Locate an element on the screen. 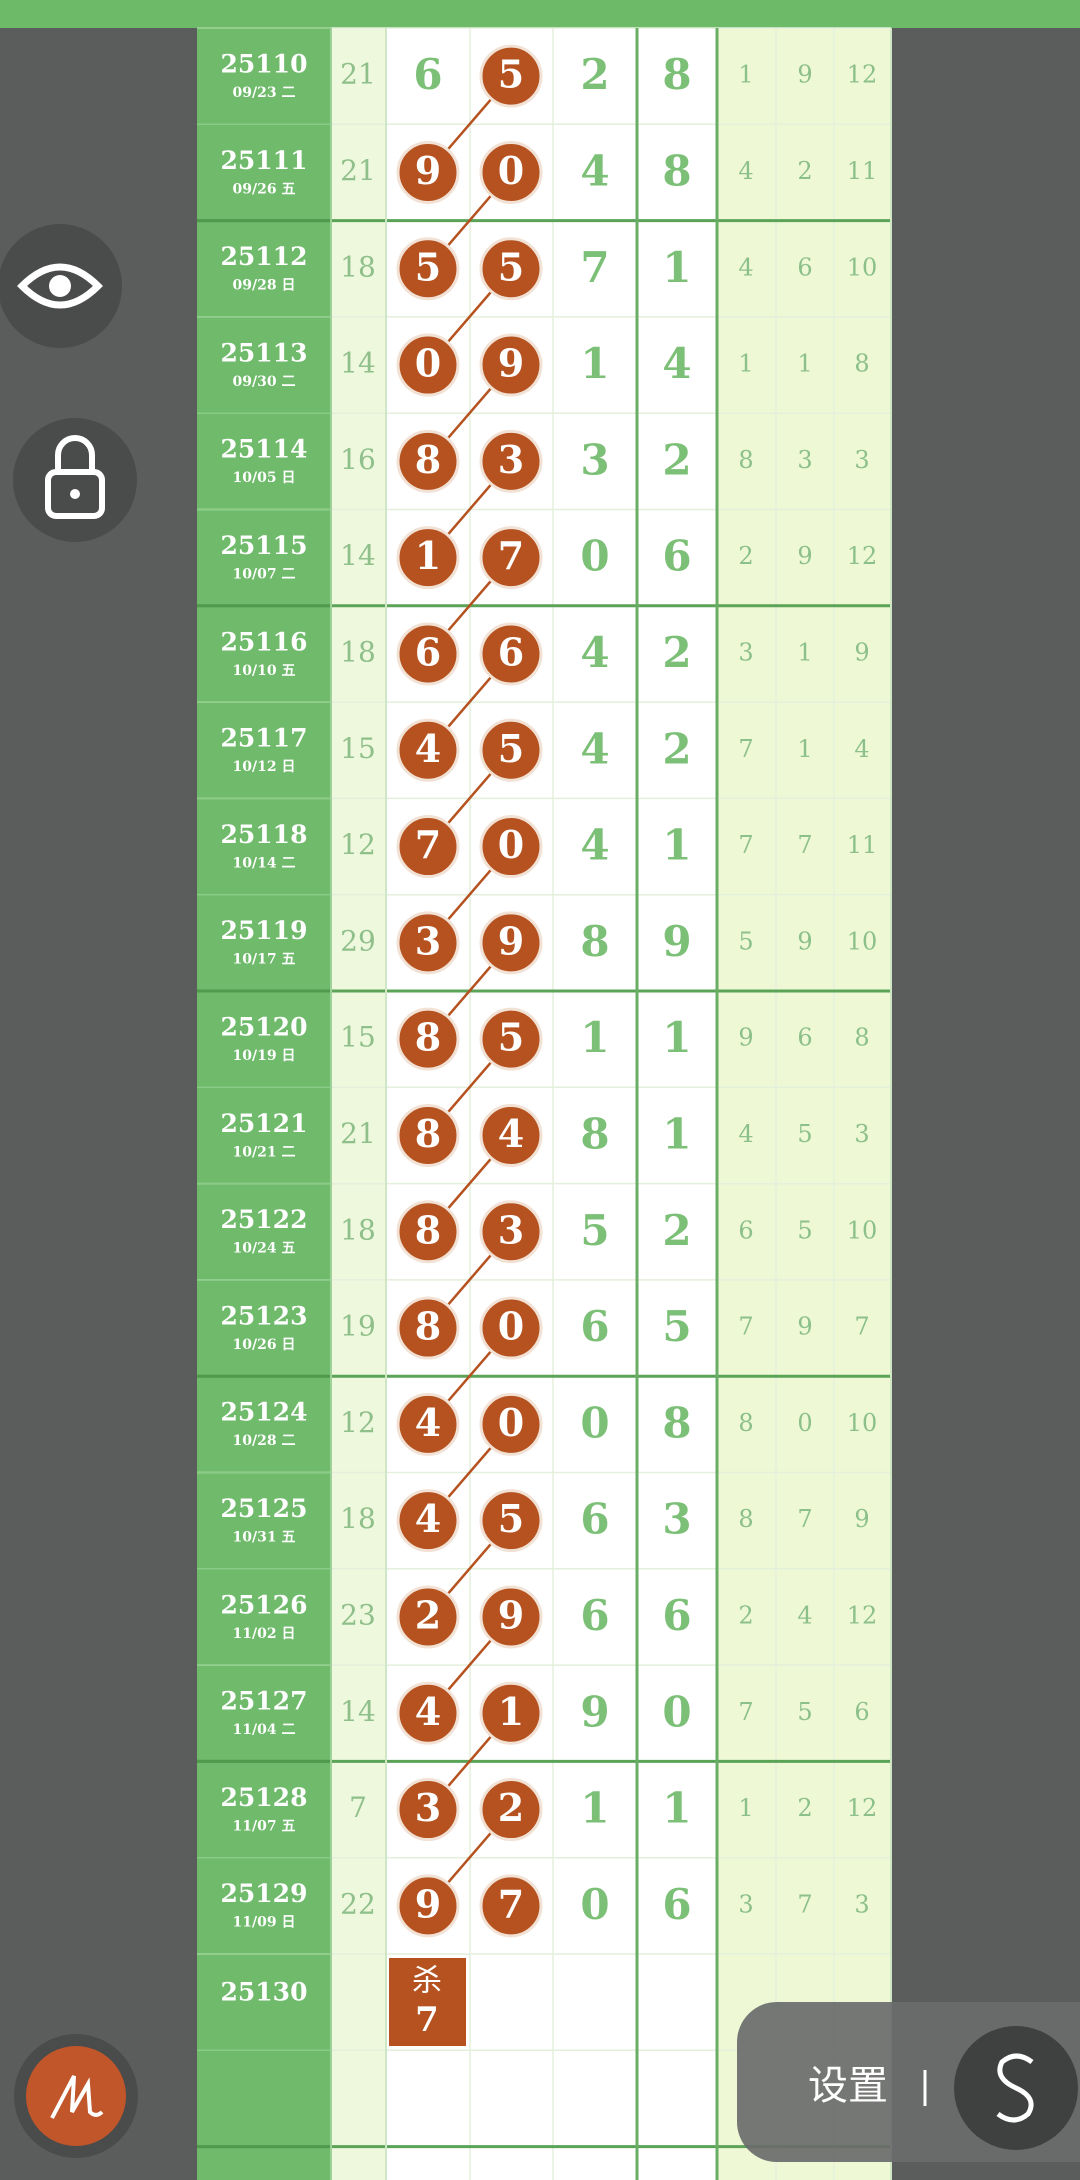 This screenshot has height=2180, width=1080. lock-shackle is located at coordinates (75, 454).